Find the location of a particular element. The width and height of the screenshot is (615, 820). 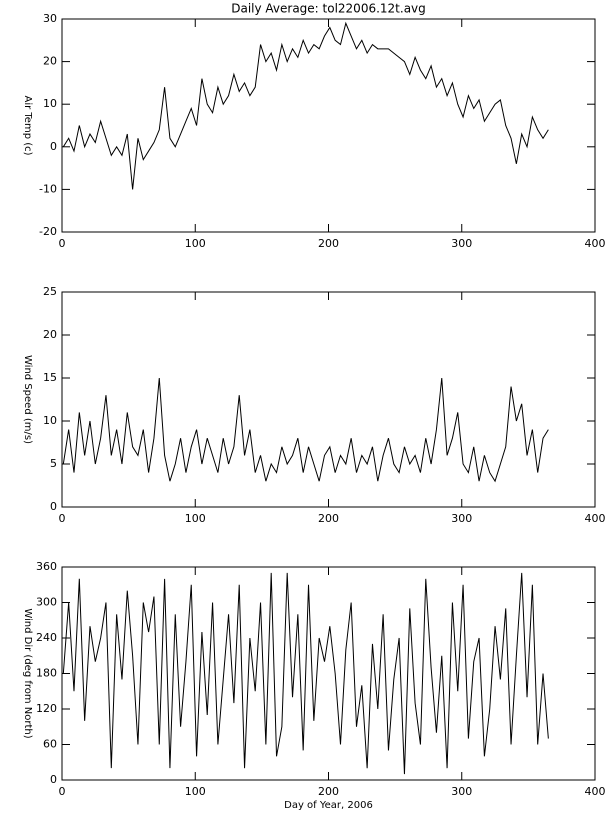

y-tick-label: 180 is located at coordinates (46, 673).